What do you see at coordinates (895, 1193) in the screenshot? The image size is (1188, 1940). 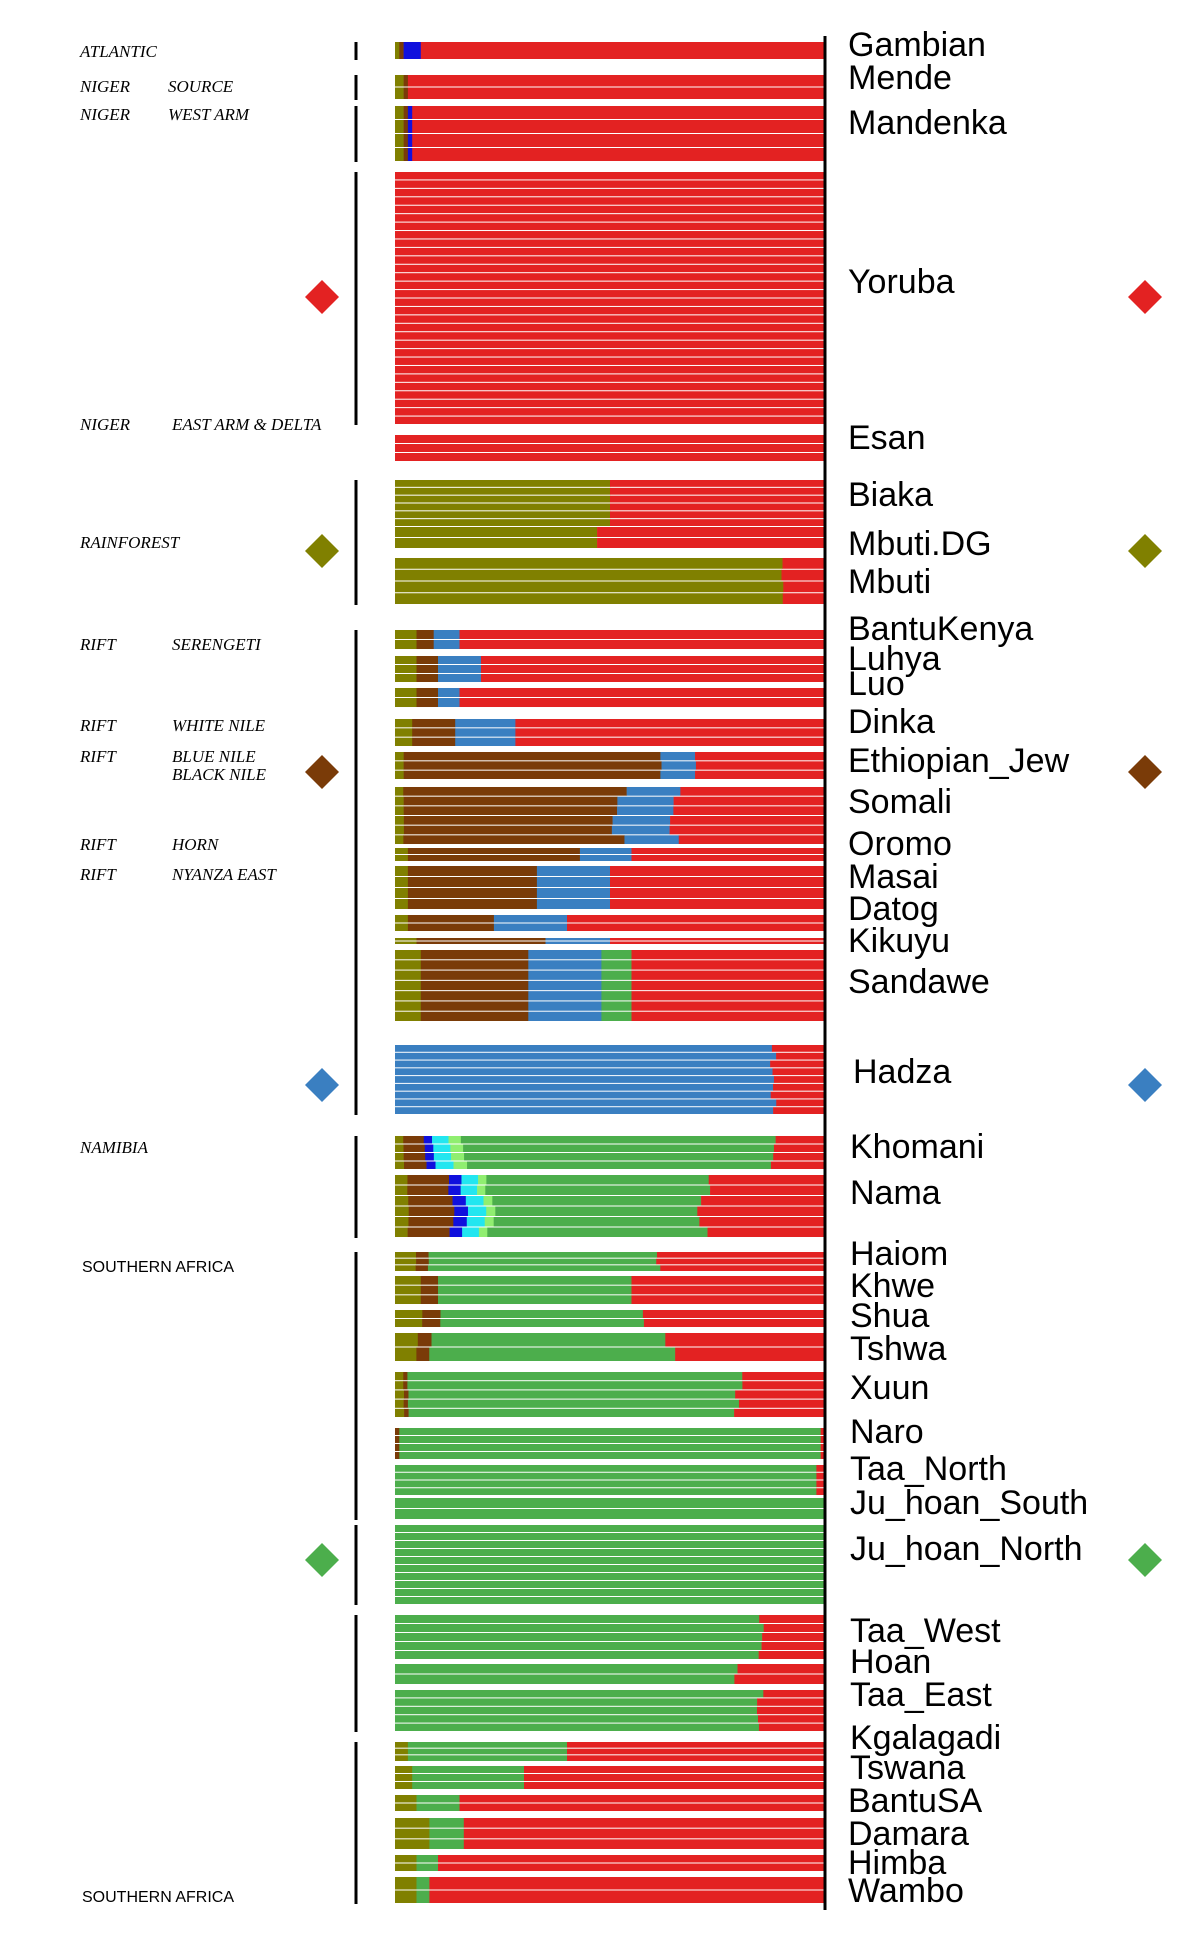 I see `population-label: Nama` at bounding box center [895, 1193].